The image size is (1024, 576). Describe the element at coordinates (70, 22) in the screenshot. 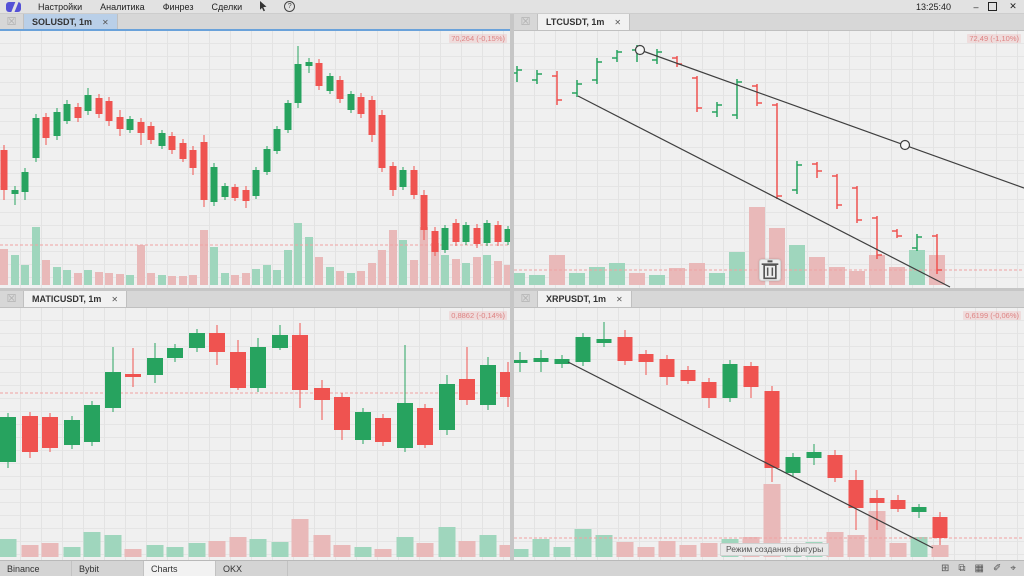

I see `tab-solusdt: SOLUSDT, 1m ✕` at that location.